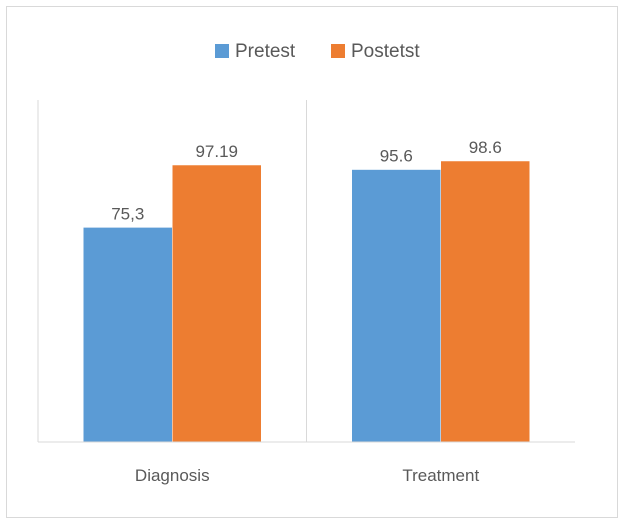 Image resolution: width=626 pixels, height=527 pixels. What do you see at coordinates (440, 475) in the screenshot?
I see `x-tick-label-treatment: Treatment` at bounding box center [440, 475].